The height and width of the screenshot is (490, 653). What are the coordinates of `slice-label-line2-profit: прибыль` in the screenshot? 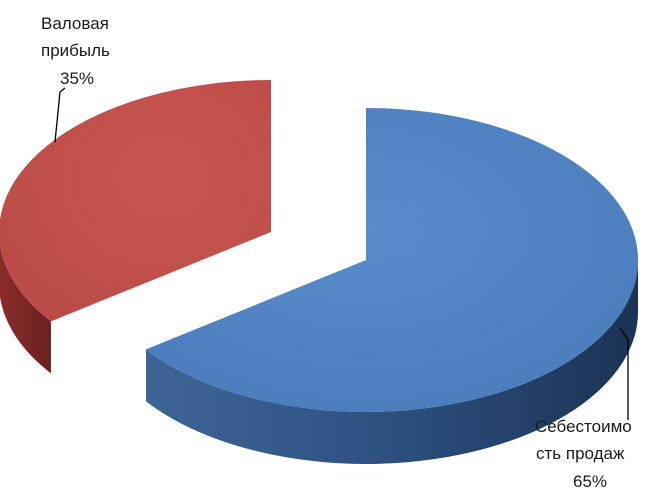 It's located at (75, 50).